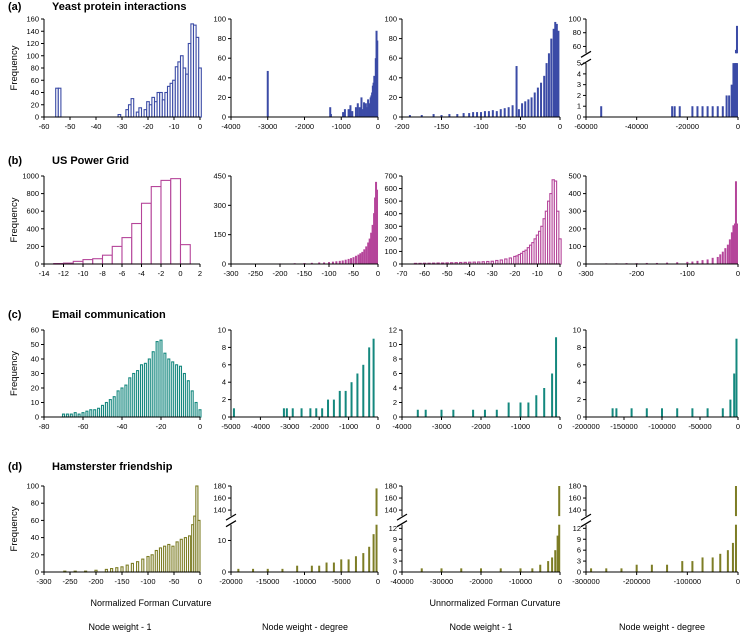 This screenshot has height=637, width=747. I want to click on x-tick-label: -40, so click(122, 426).